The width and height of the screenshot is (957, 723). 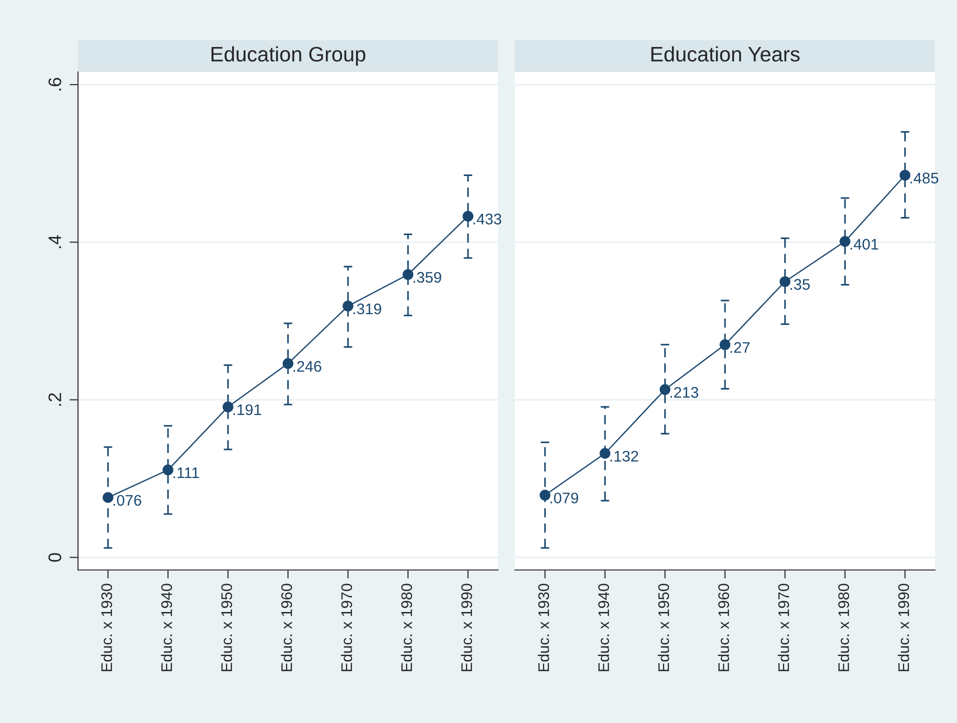 What do you see at coordinates (488, 219) in the screenshot?
I see `data-label: .433` at bounding box center [488, 219].